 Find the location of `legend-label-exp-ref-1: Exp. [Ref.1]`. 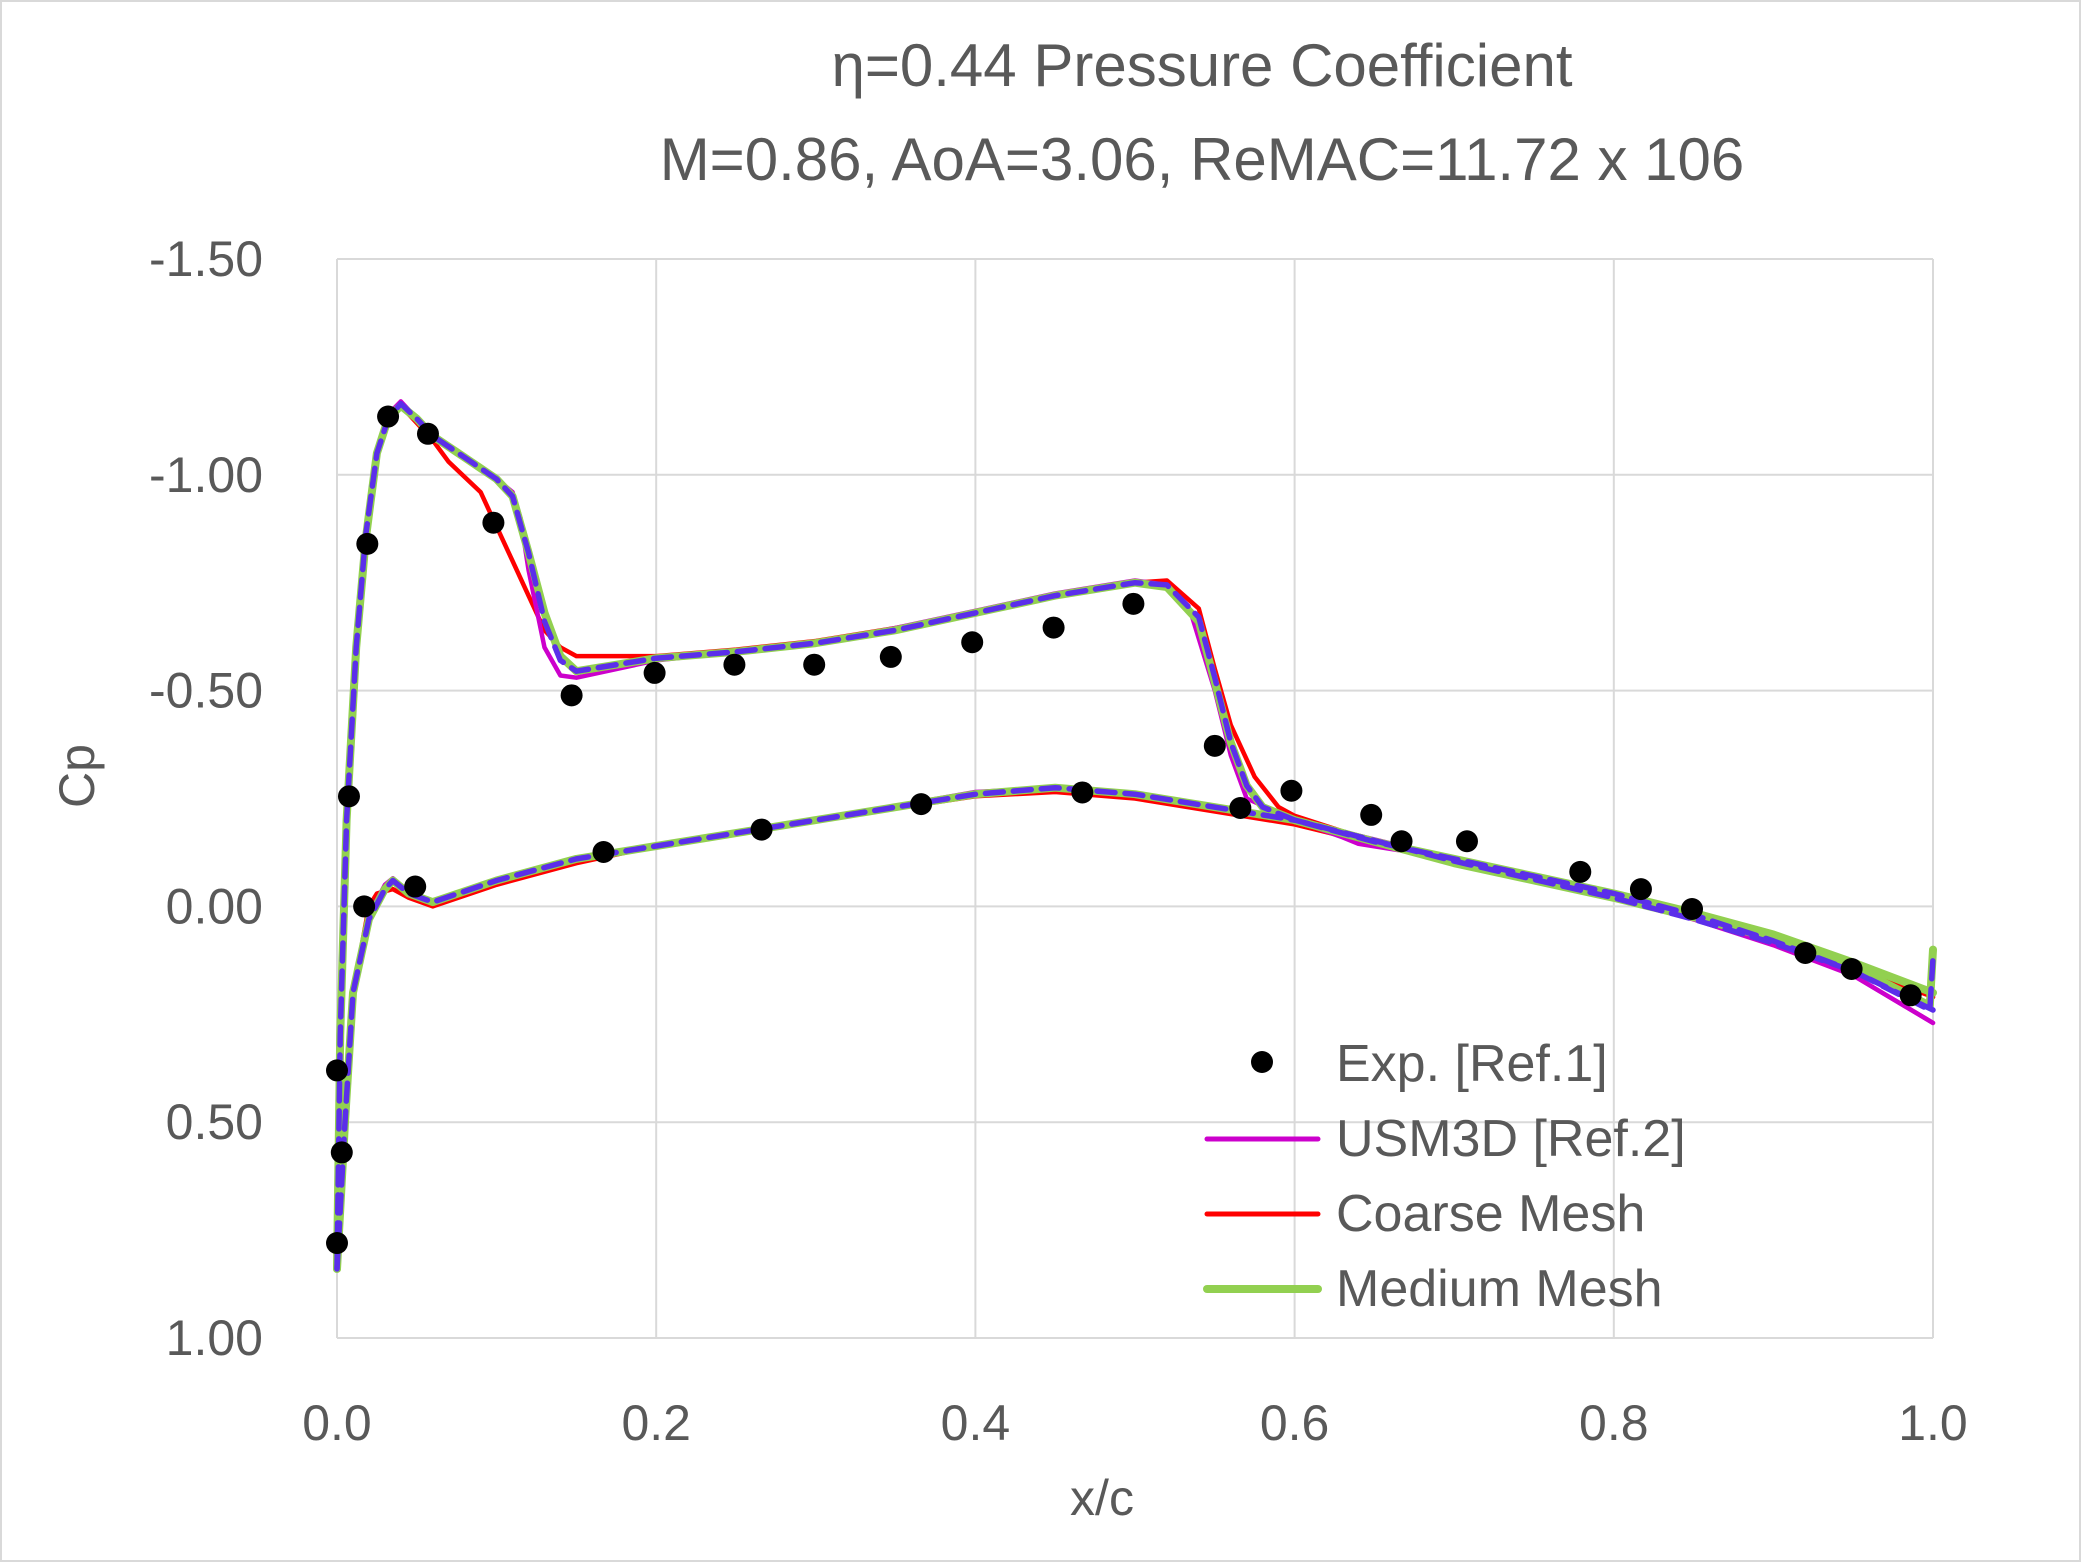

legend-label-exp-ref-1: Exp. [Ref.1] is located at coordinates (1472, 1064).